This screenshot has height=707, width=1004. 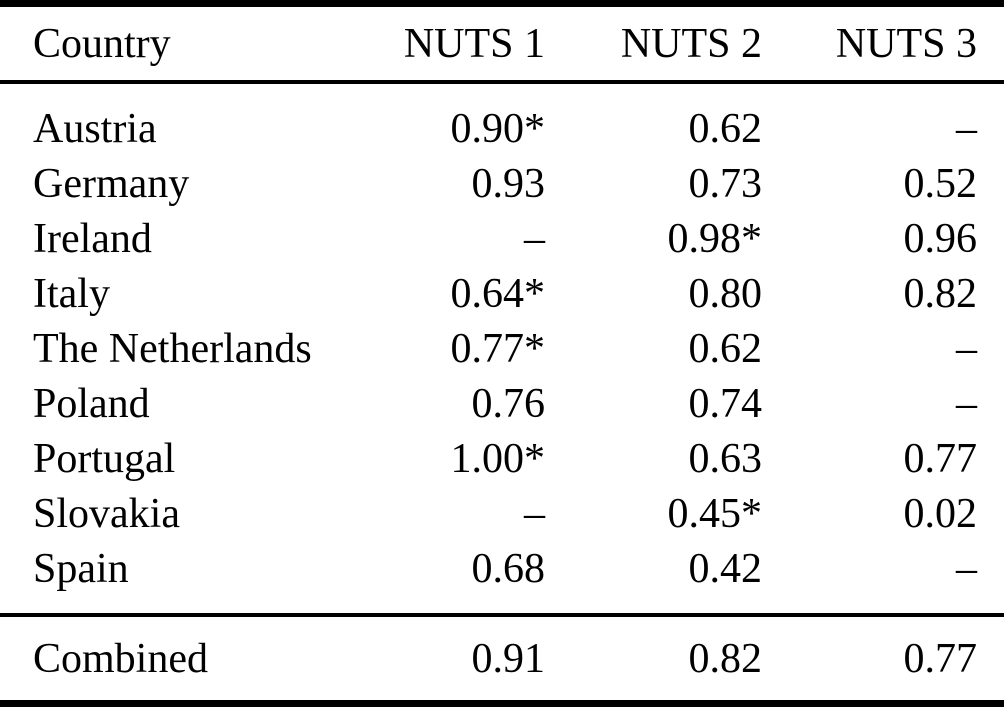 What do you see at coordinates (502, 3) in the screenshot?
I see `top-rule` at bounding box center [502, 3].